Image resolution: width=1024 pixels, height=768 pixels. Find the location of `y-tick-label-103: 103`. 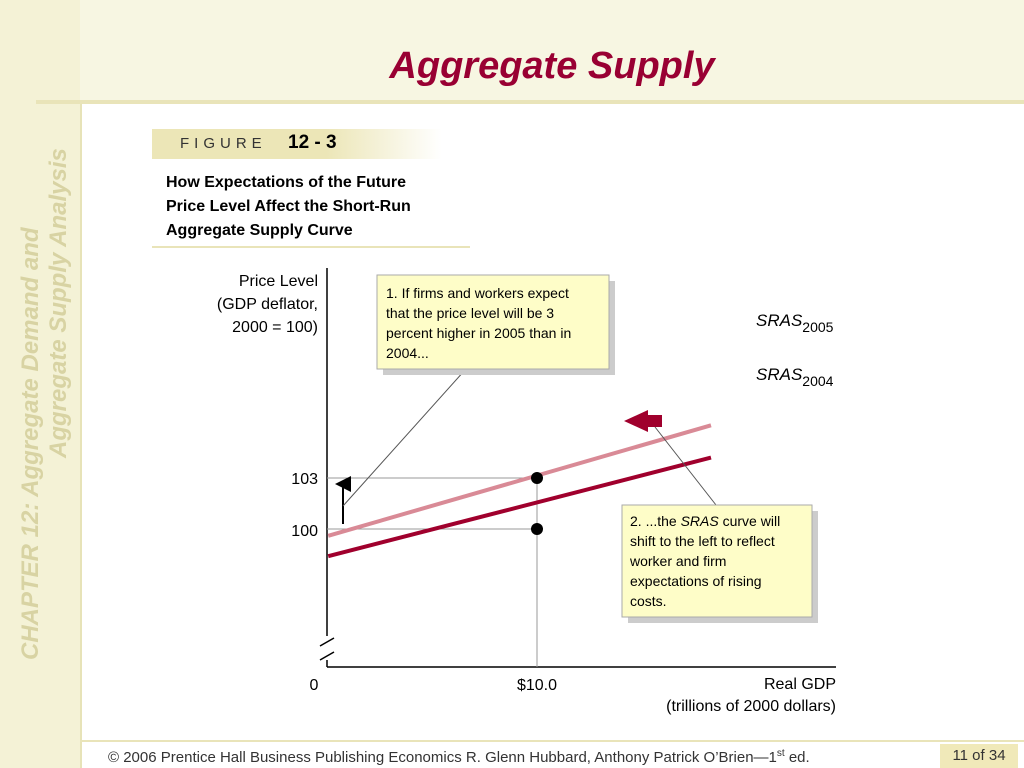

y-tick-label-103: 103 is located at coordinates (304, 479).